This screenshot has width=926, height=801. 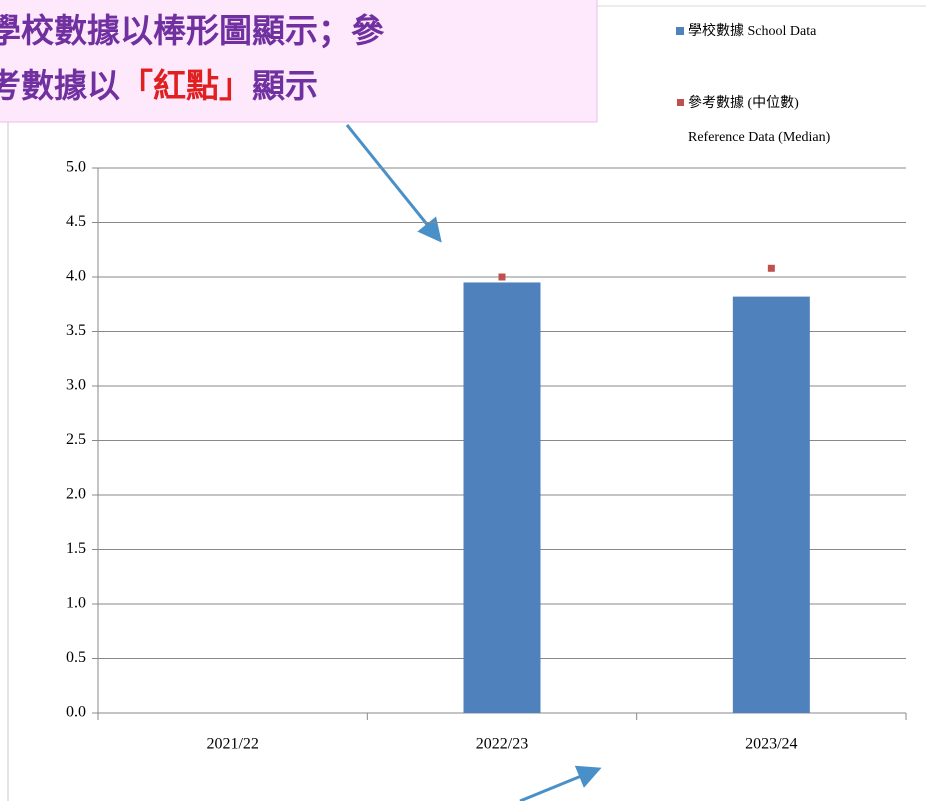 I want to click on y-tick-label: 0.5, so click(x=76, y=657).